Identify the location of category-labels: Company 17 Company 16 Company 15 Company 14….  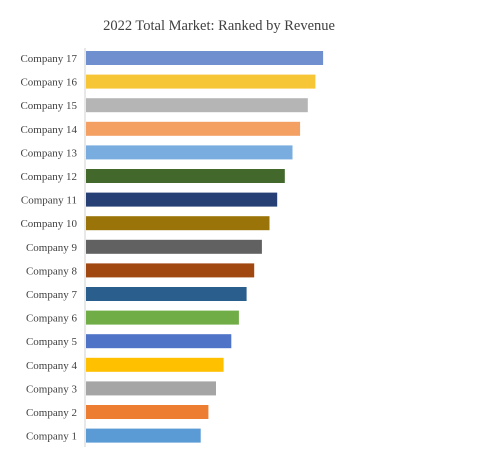
(48, 248).